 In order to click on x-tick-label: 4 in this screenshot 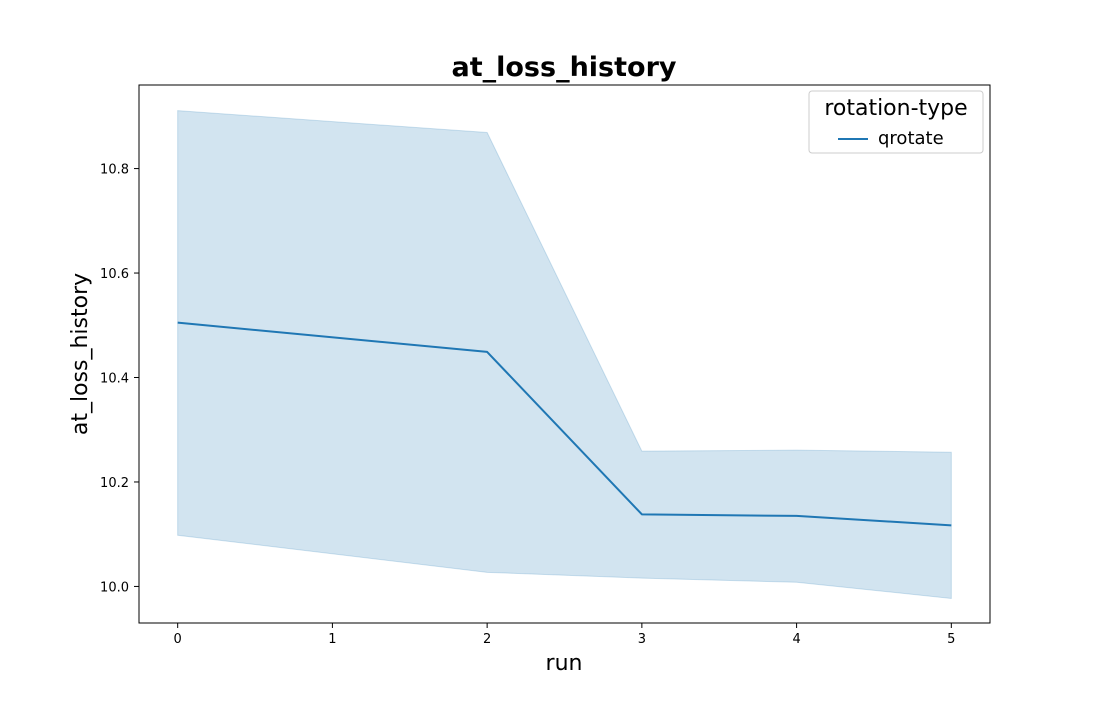, I will do `click(796, 639)`.